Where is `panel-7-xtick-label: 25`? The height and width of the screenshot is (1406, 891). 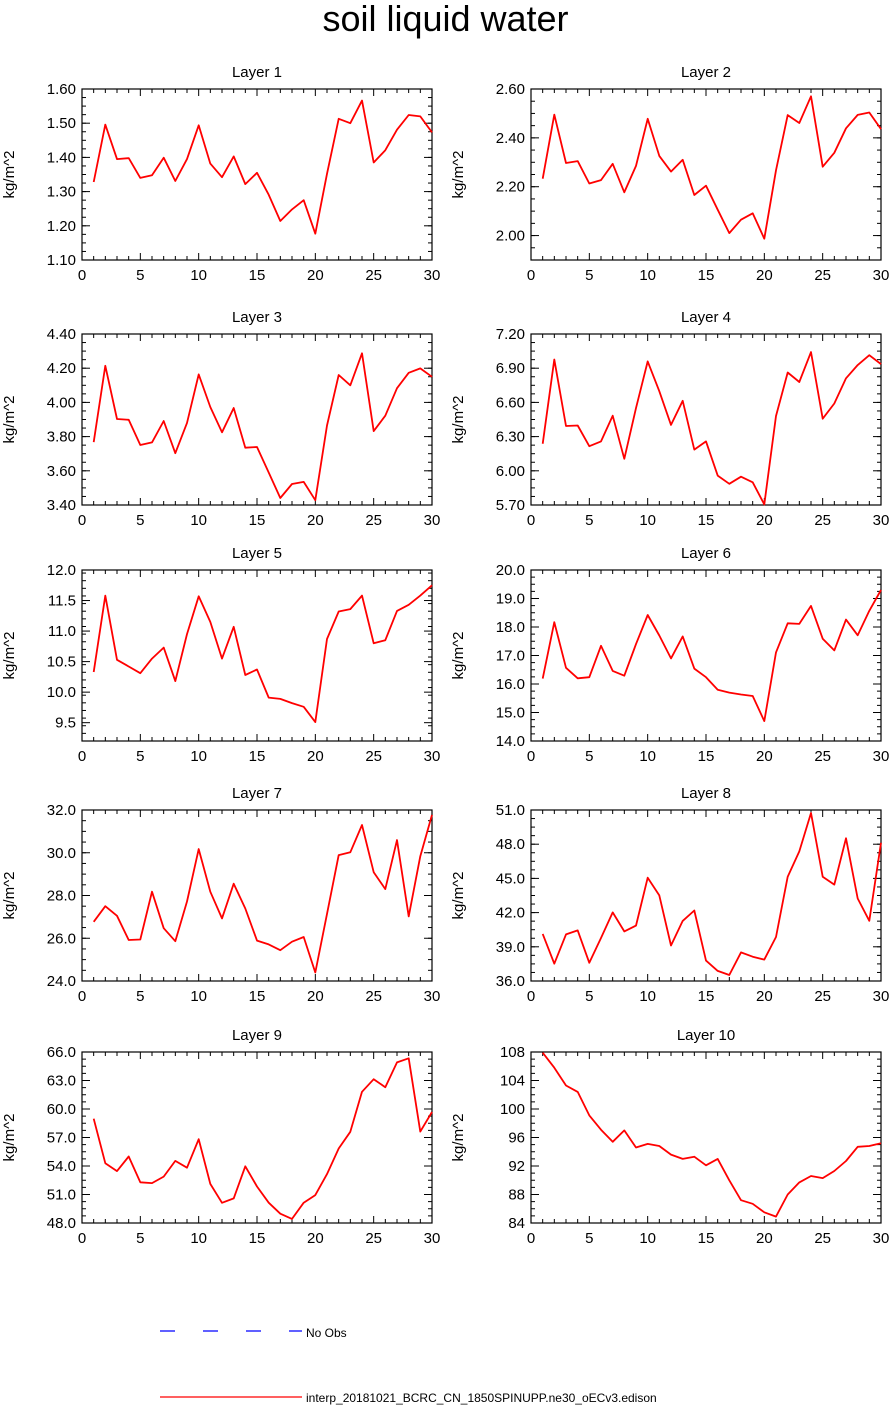 panel-7-xtick-label: 25 is located at coordinates (373, 996).